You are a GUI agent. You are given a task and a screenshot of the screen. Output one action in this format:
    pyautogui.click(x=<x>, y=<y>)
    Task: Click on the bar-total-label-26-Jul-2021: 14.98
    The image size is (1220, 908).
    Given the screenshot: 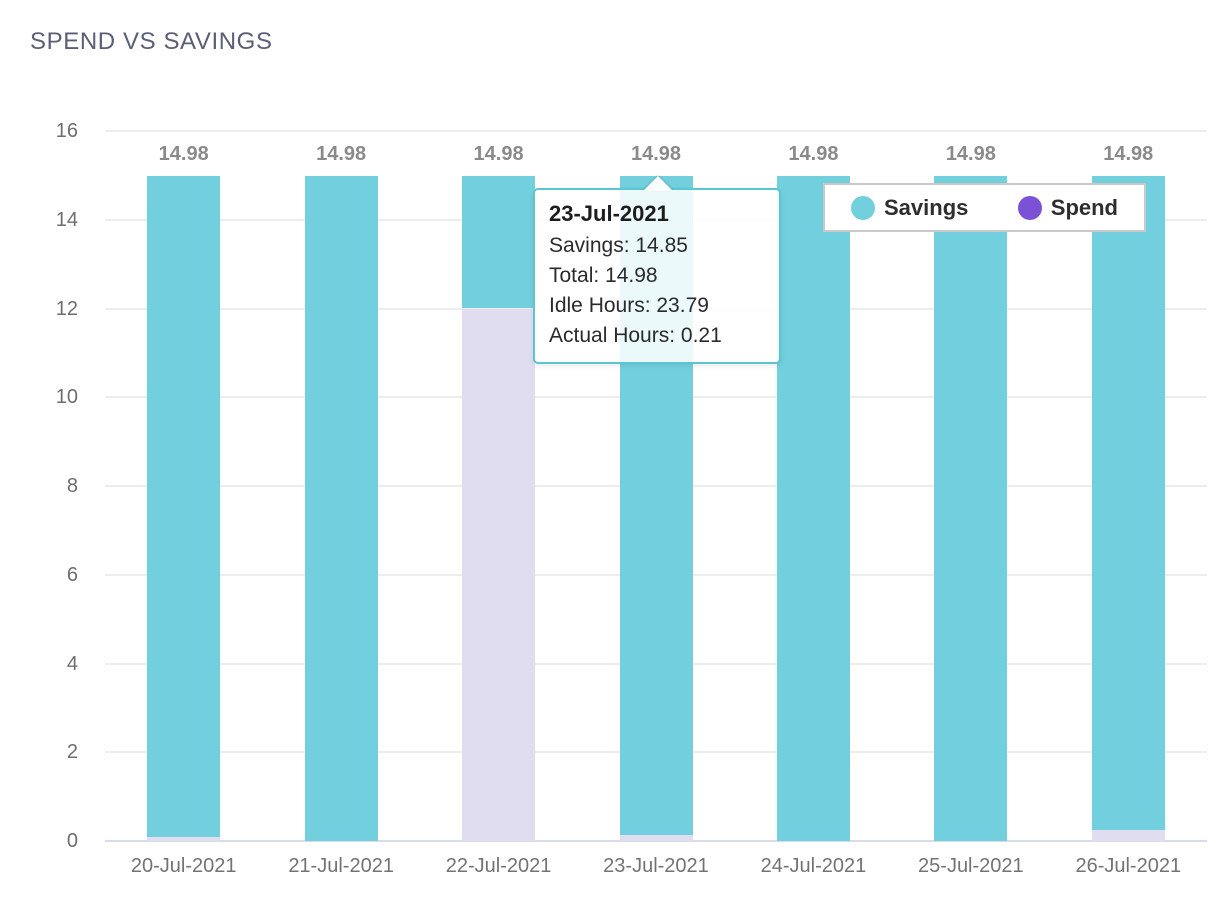 What is the action you would take?
    pyautogui.click(x=1128, y=154)
    